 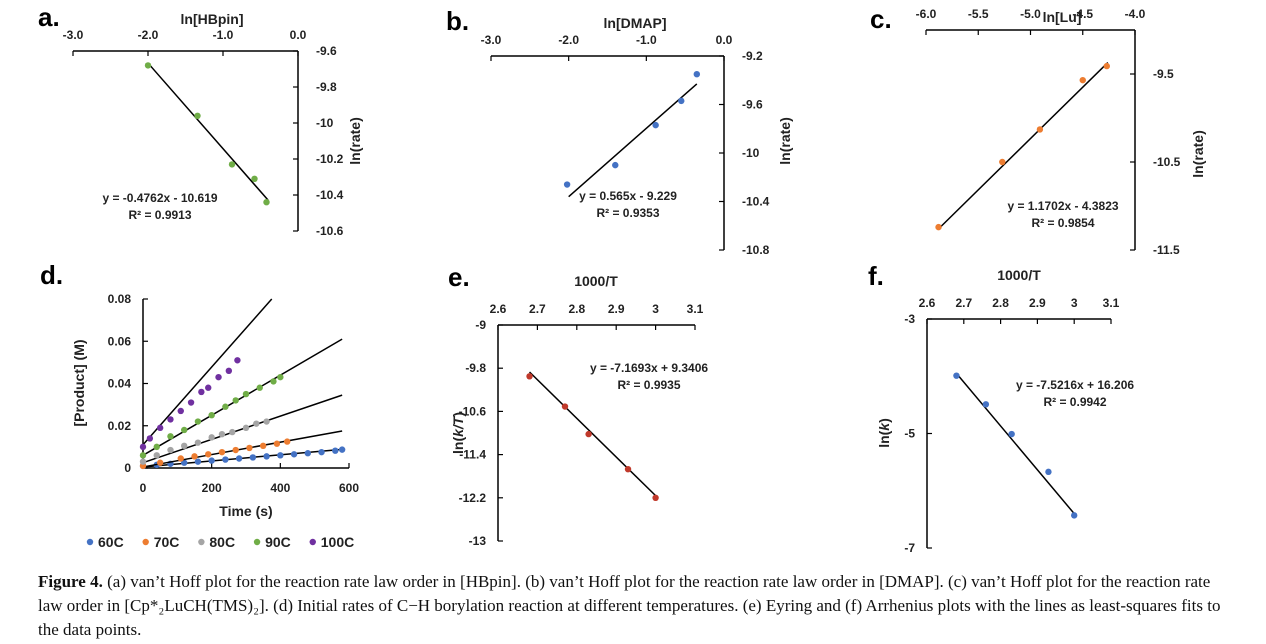 I want to click on fit-r-squared: R² = 0.9353, so click(x=627, y=213).